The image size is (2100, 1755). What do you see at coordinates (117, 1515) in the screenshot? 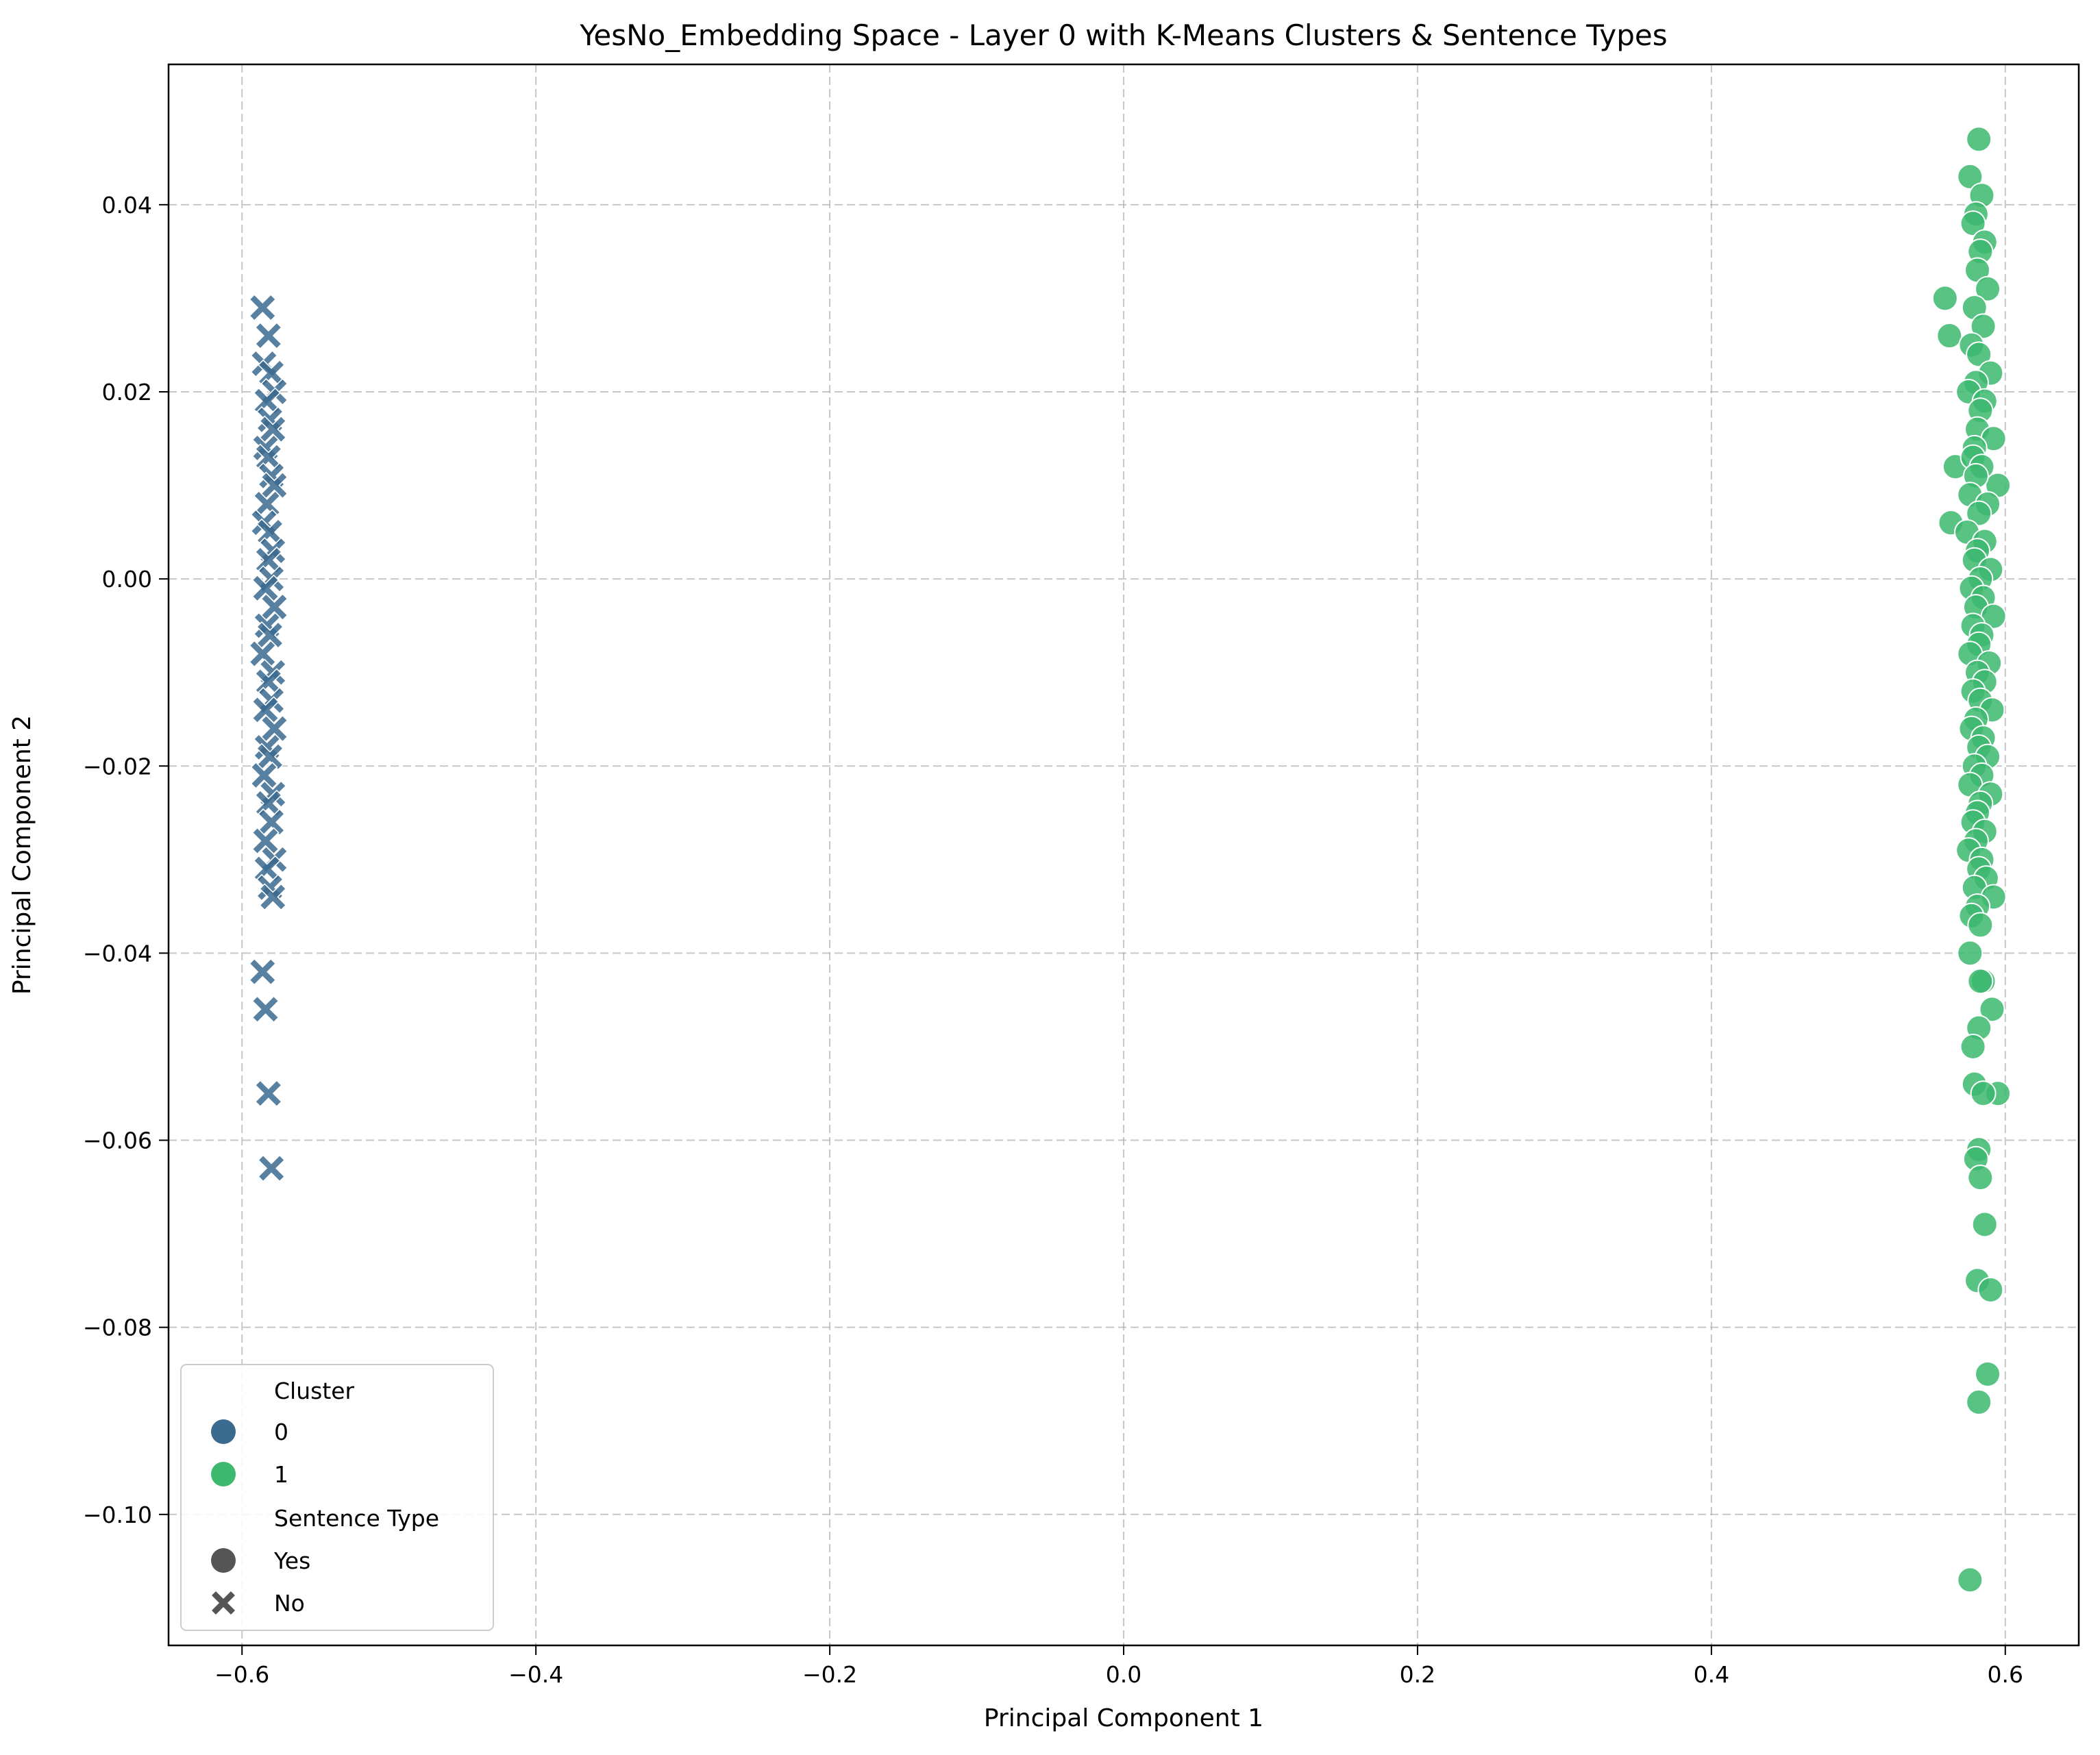
I see `y-tick-label: −0.10` at bounding box center [117, 1515].